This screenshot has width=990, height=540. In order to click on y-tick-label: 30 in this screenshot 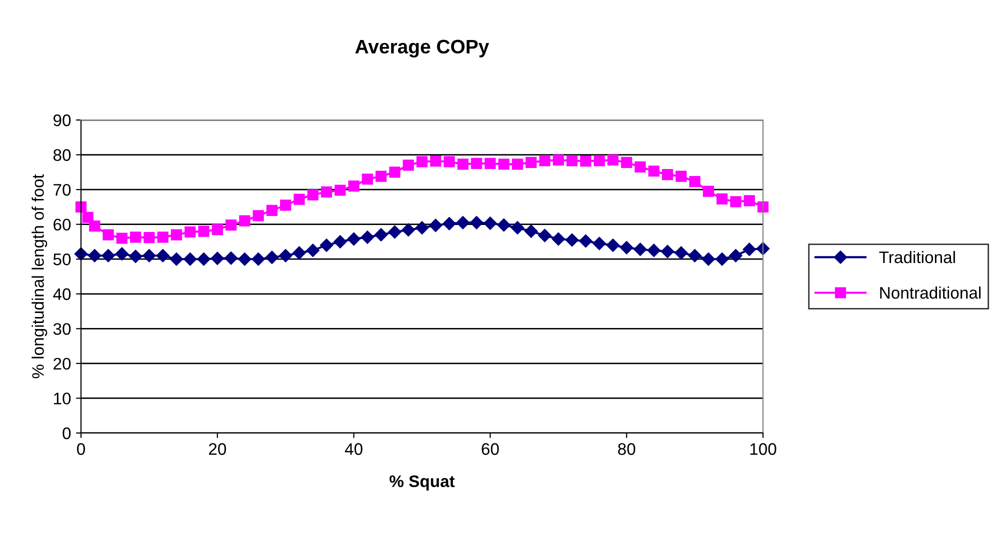, I will do `click(62, 329)`.